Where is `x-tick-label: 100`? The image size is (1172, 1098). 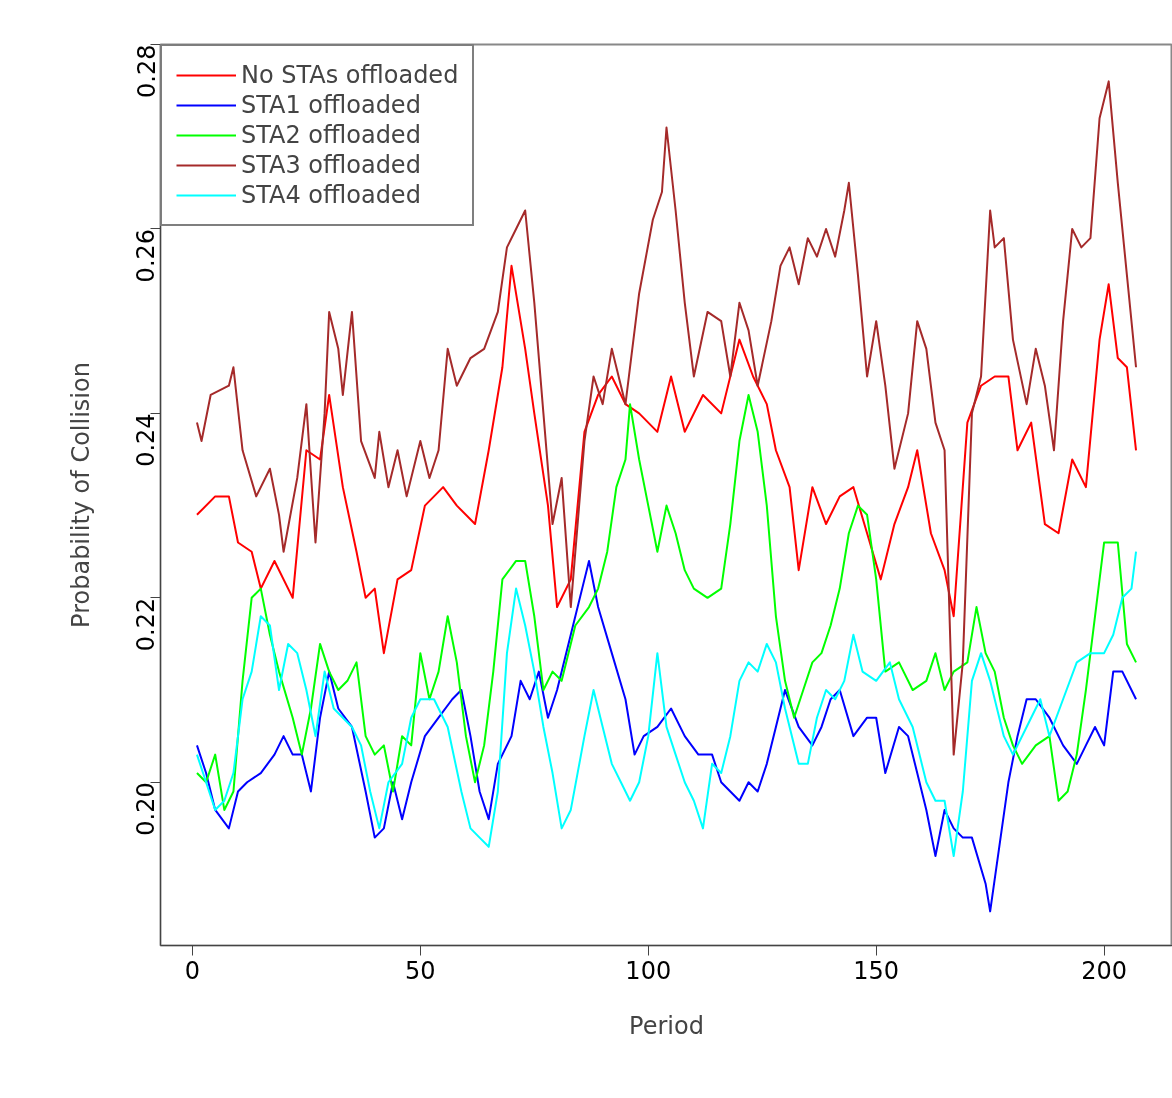
x-tick-label: 100 is located at coordinates (648, 970).